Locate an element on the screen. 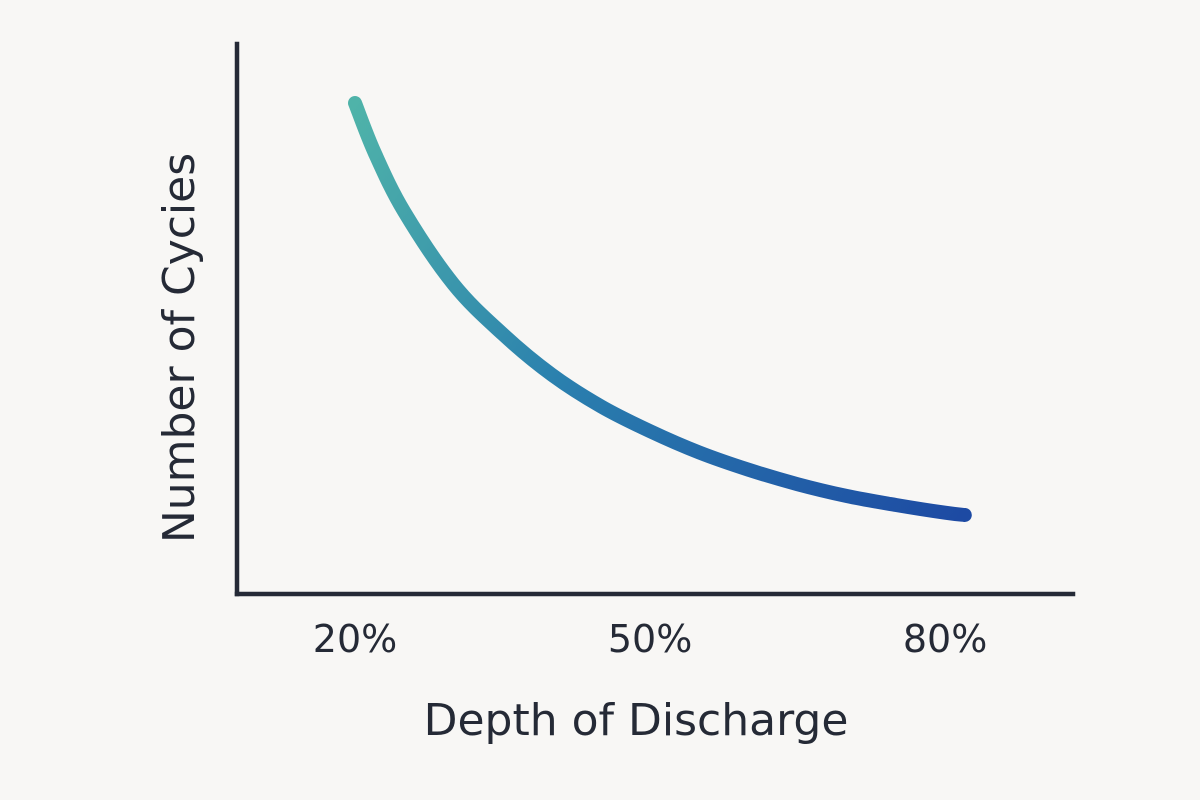 Image resolution: width=1200 pixels, height=800 pixels. x-tick-labels: 20% 50% 80% is located at coordinates (650, 639).